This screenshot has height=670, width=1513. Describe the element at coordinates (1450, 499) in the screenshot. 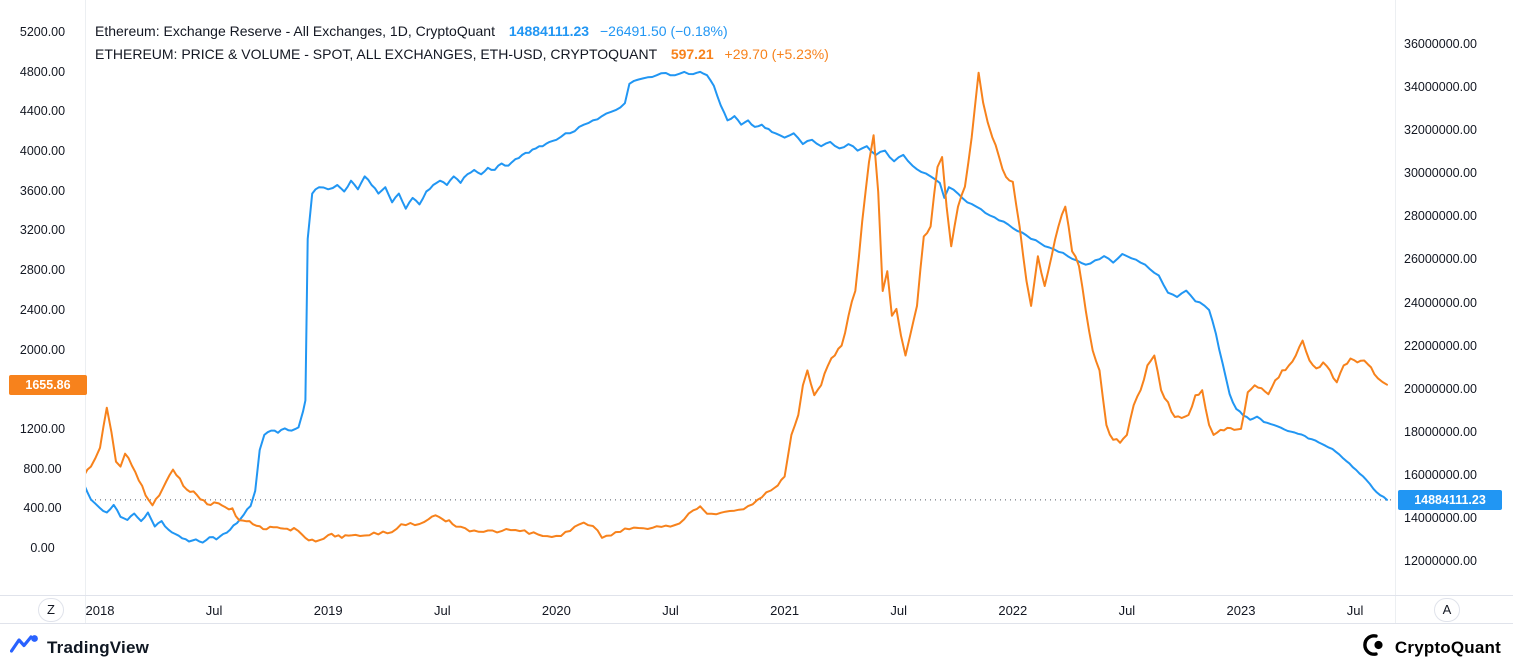

I see `reserve-last-value-tag: 14884111.23` at that location.